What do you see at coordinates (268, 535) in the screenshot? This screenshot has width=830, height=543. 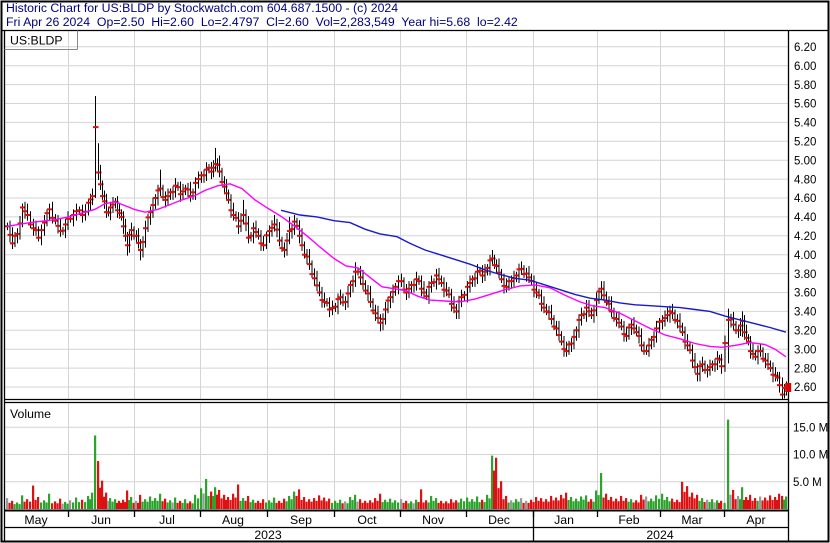 I see `year-label: 2023` at bounding box center [268, 535].